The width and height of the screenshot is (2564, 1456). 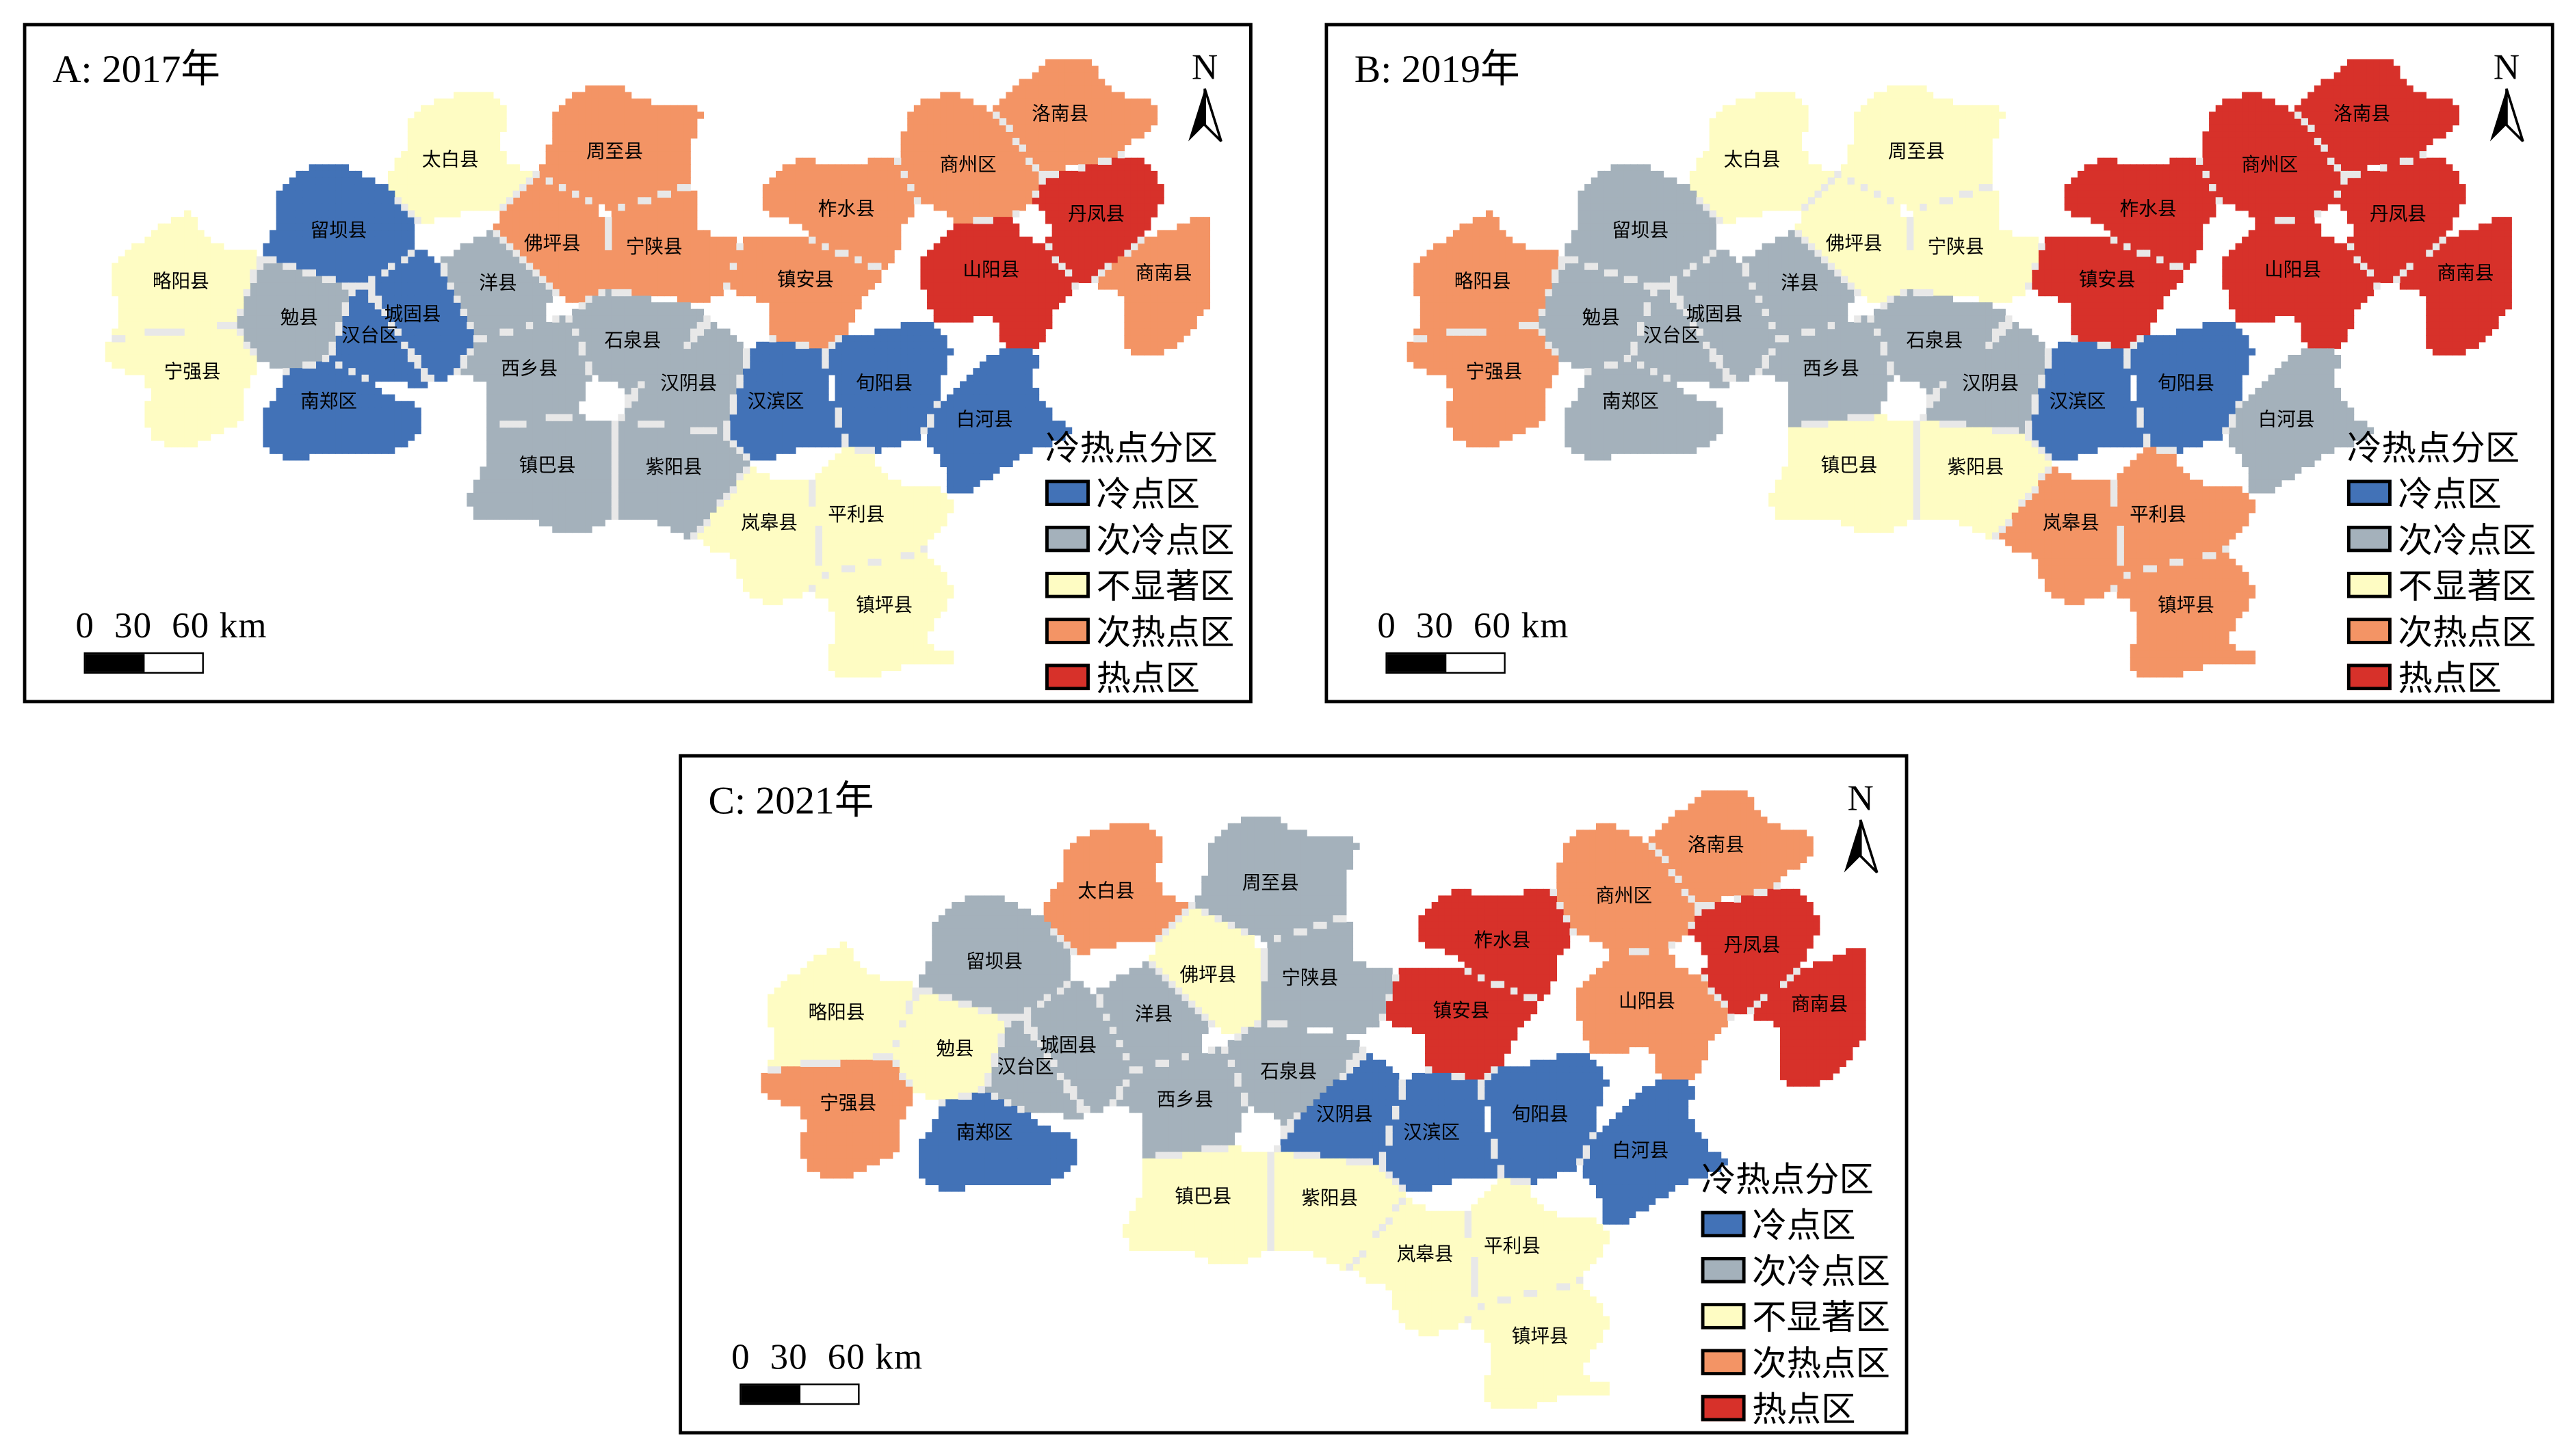 I want to click on county-region-宁陕县, so click(x=1973, y=246).